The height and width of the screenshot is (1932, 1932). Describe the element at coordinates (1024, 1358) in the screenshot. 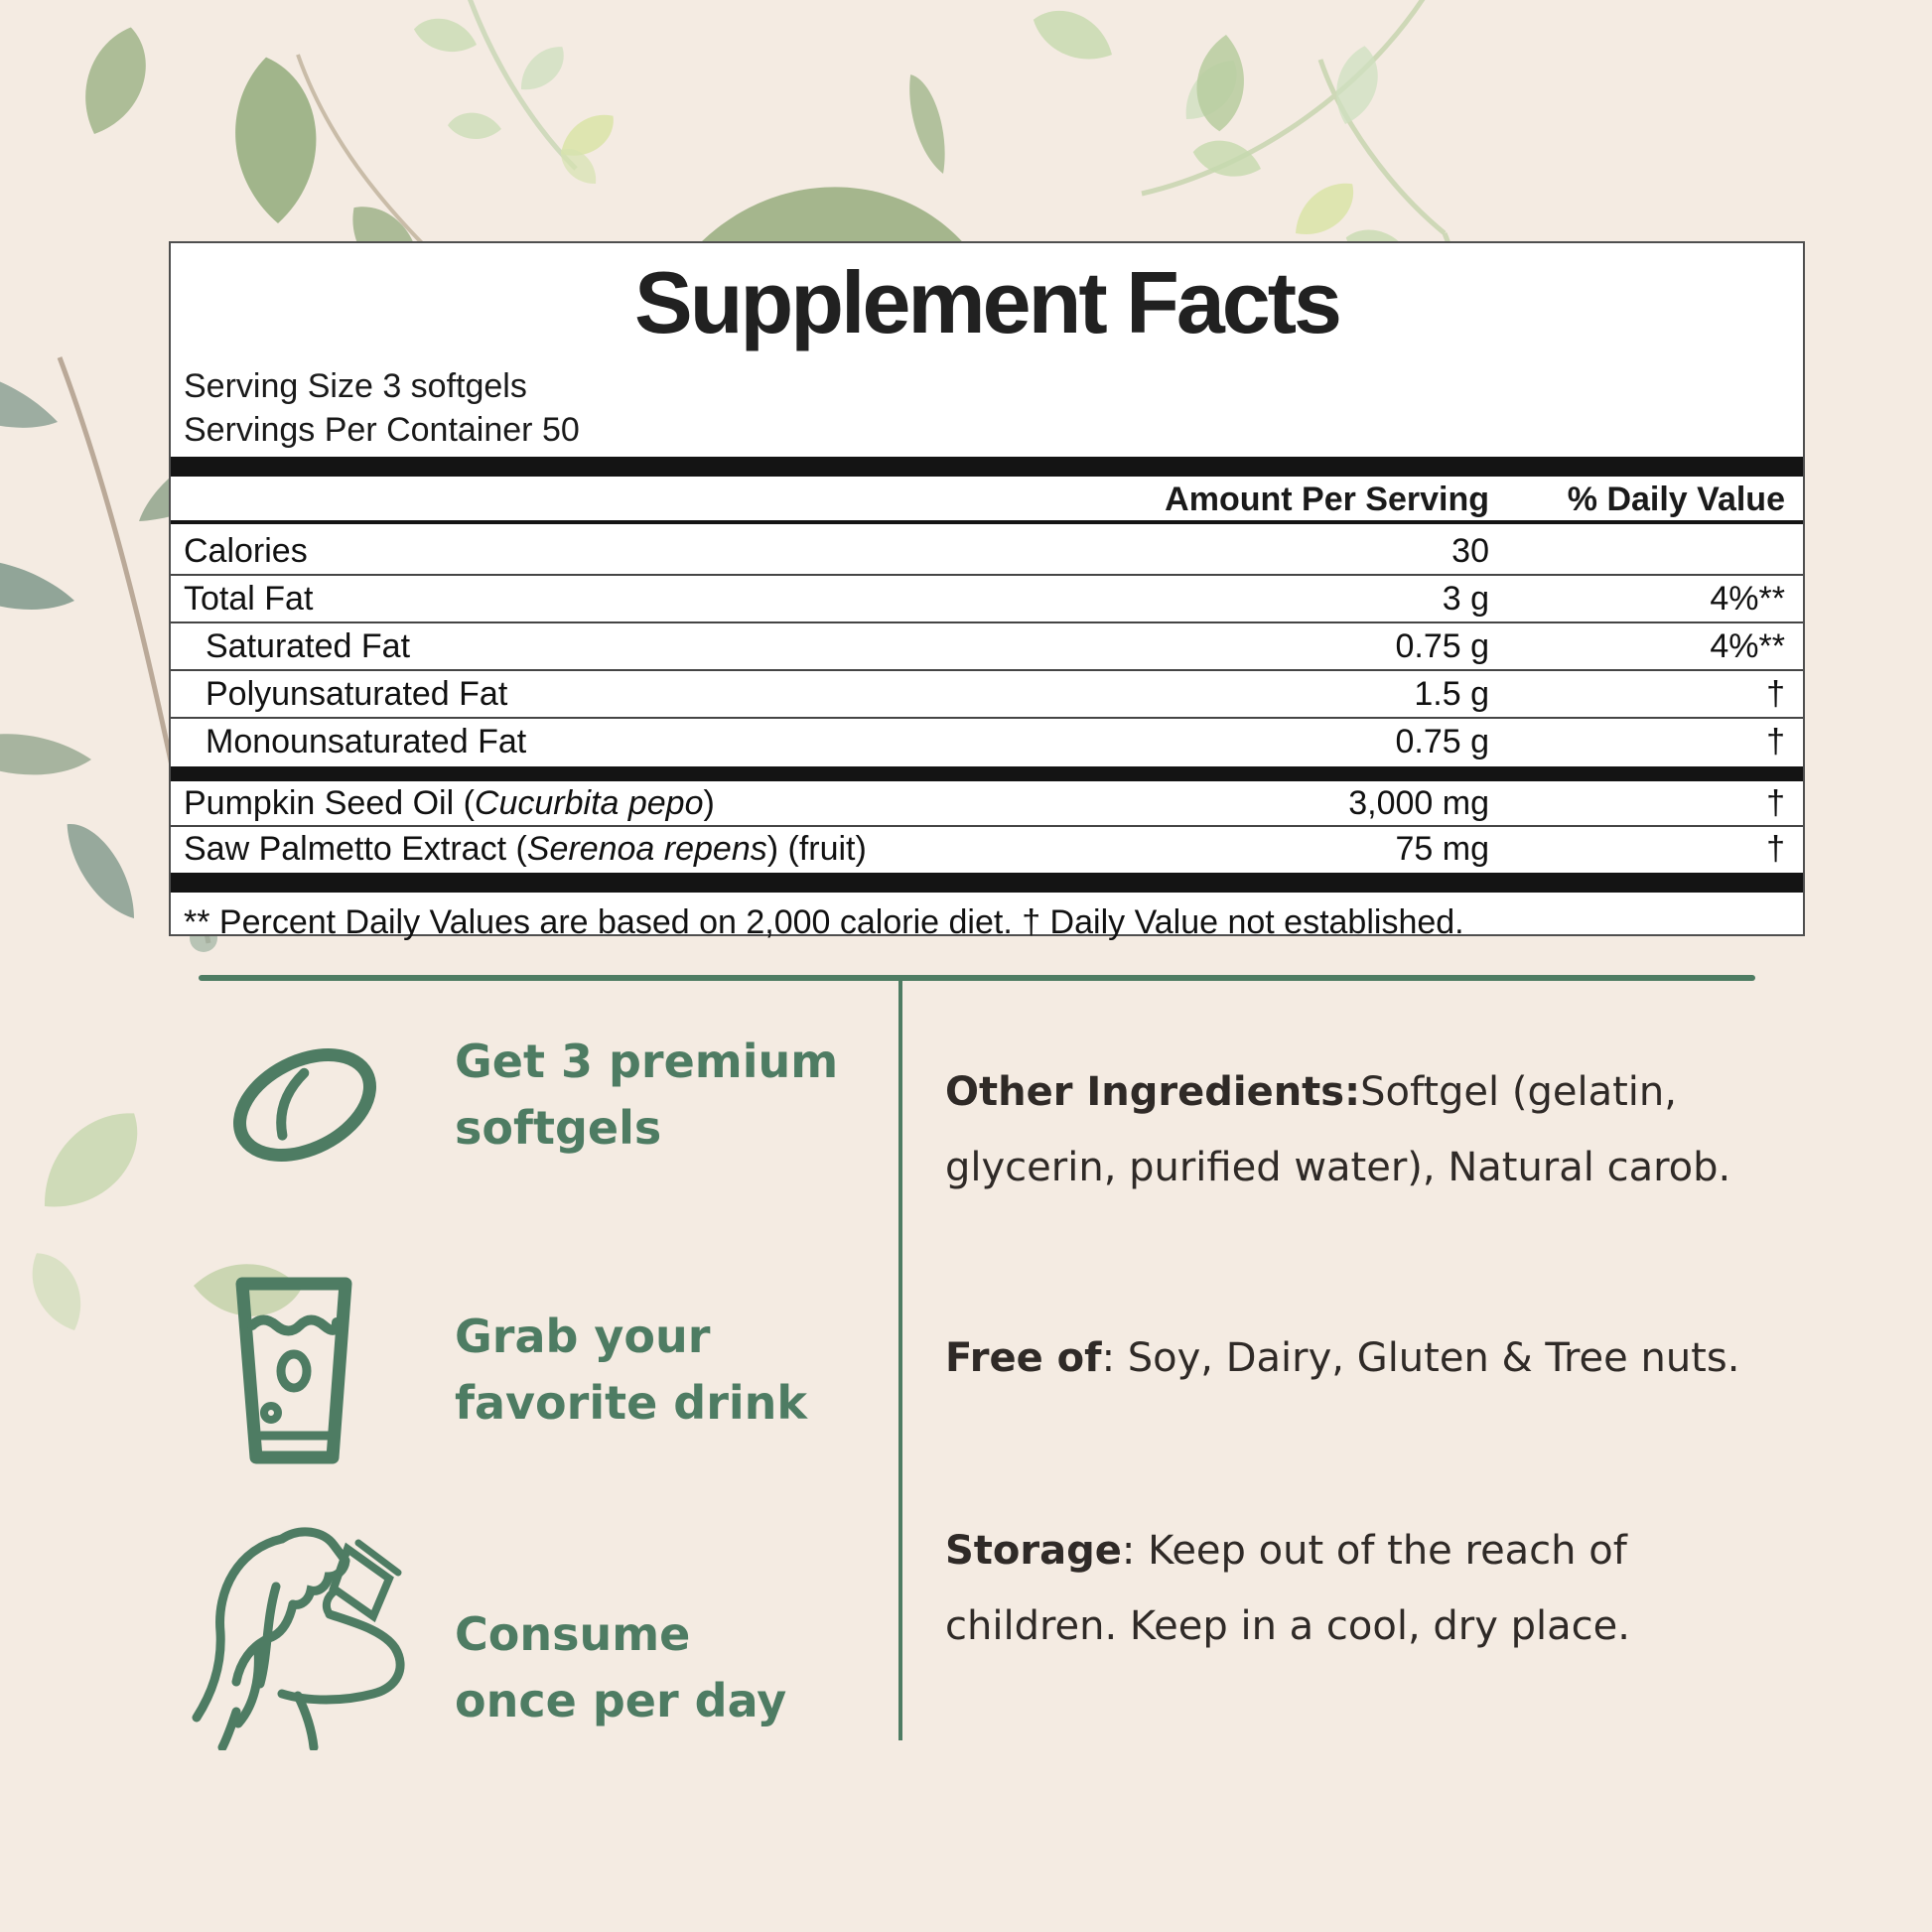

I see `free-of-heading: Free of` at that location.